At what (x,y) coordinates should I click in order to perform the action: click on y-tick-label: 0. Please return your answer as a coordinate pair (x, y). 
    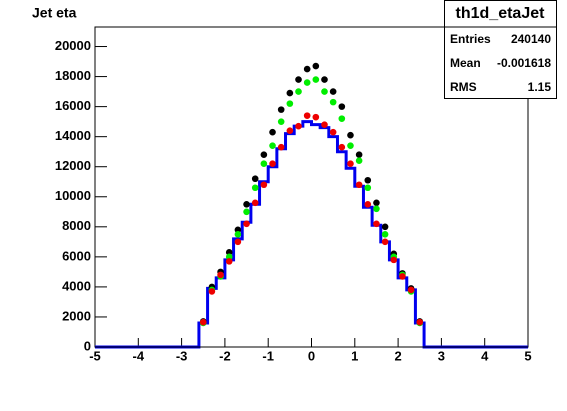
    Looking at the image, I should click on (87, 345).